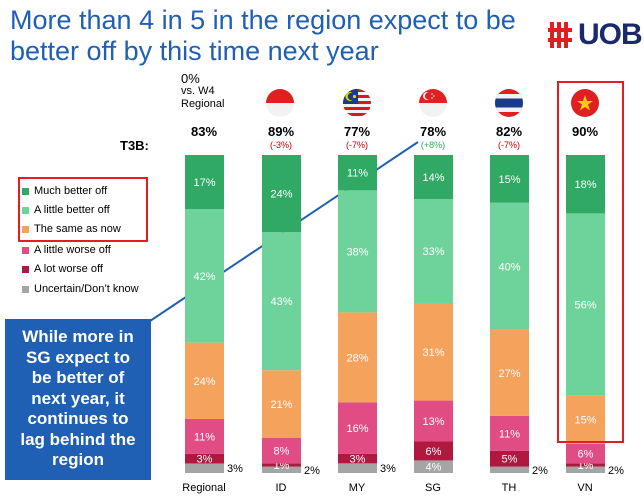 Image resolution: width=644 pixels, height=500 pixels. I want to click on callout-line: SG expect to, so click(78, 357).